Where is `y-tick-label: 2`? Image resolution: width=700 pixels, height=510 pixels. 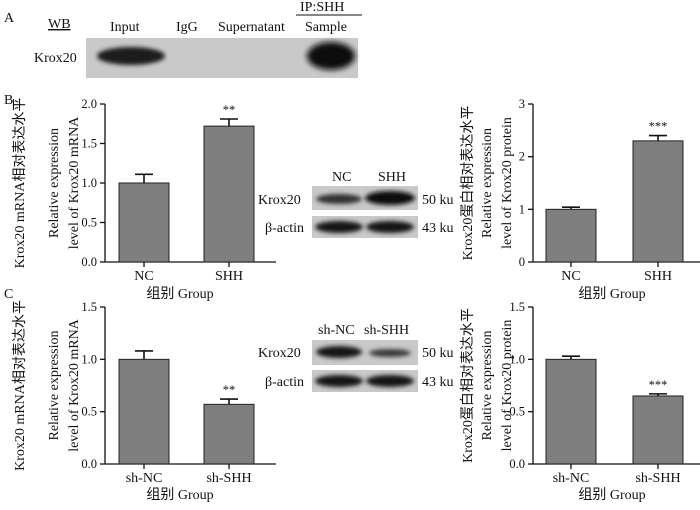 y-tick-label: 2 is located at coordinates (522, 157).